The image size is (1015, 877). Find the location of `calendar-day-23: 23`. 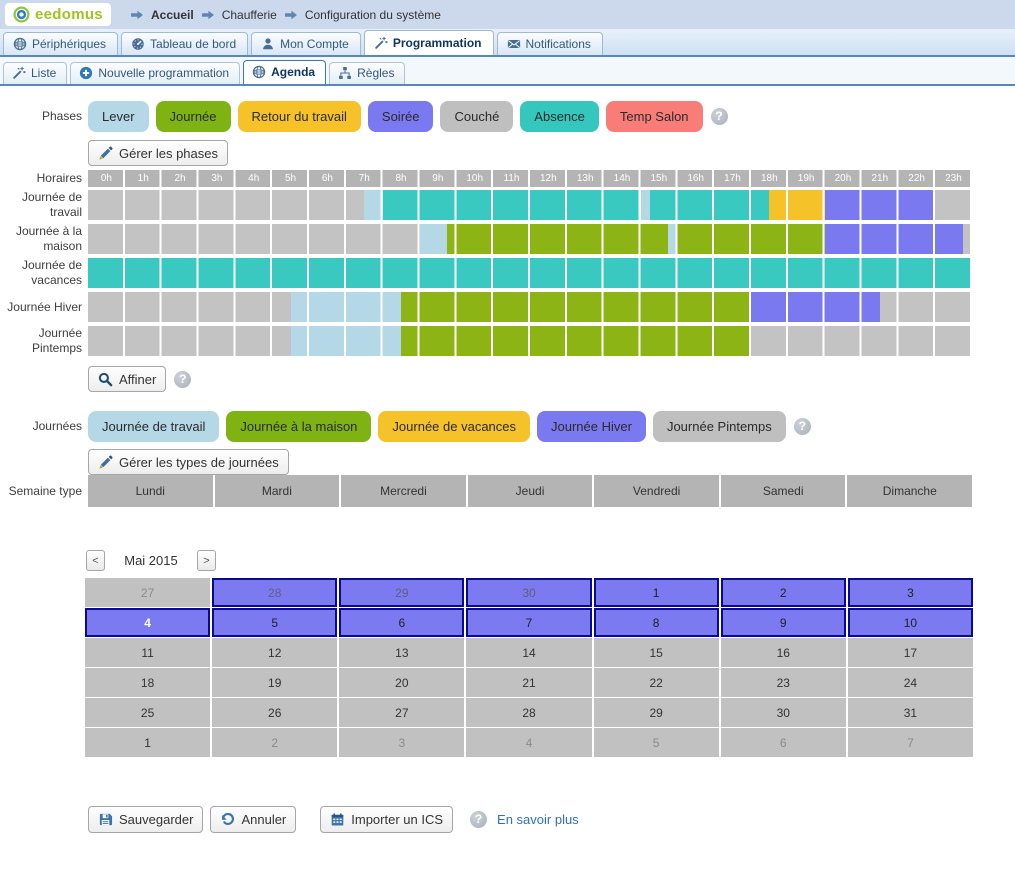

calendar-day-23: 23 is located at coordinates (783, 682).